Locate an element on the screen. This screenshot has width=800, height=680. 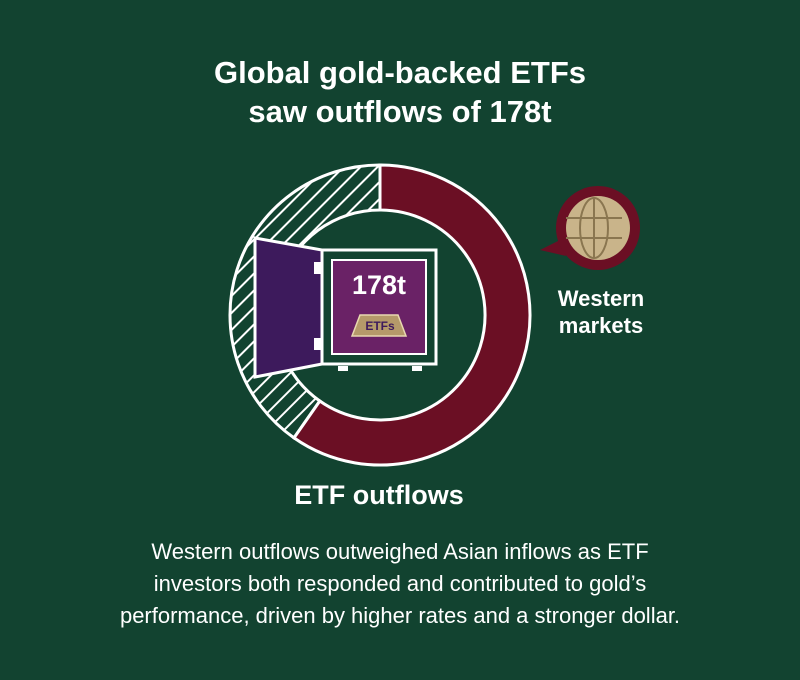
title-line: Global gold-backed ETFs is located at coordinates (400, 72).